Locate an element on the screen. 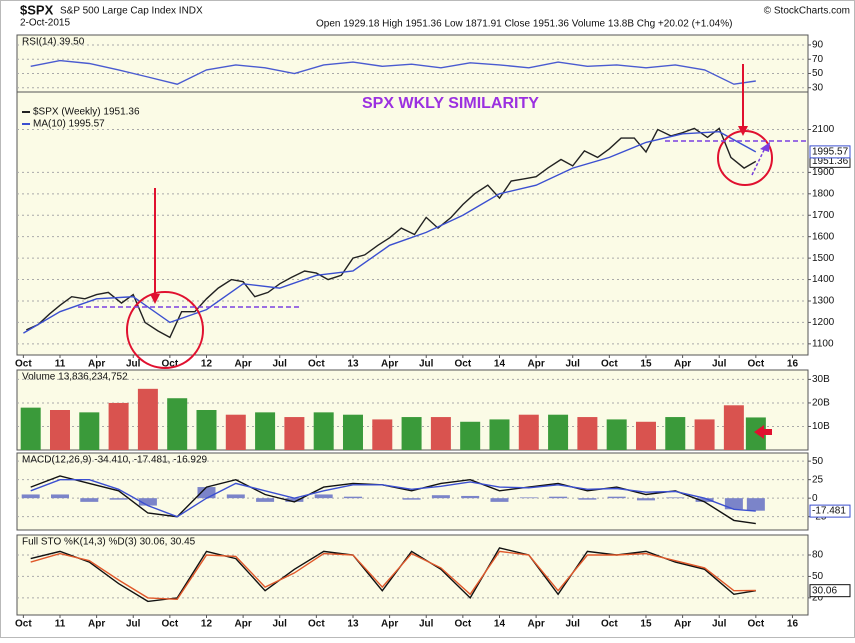 The image size is (855, 643). panel-title: MACD(12,26,9) -34.410, -17.481, -16.929 is located at coordinates (115, 460).